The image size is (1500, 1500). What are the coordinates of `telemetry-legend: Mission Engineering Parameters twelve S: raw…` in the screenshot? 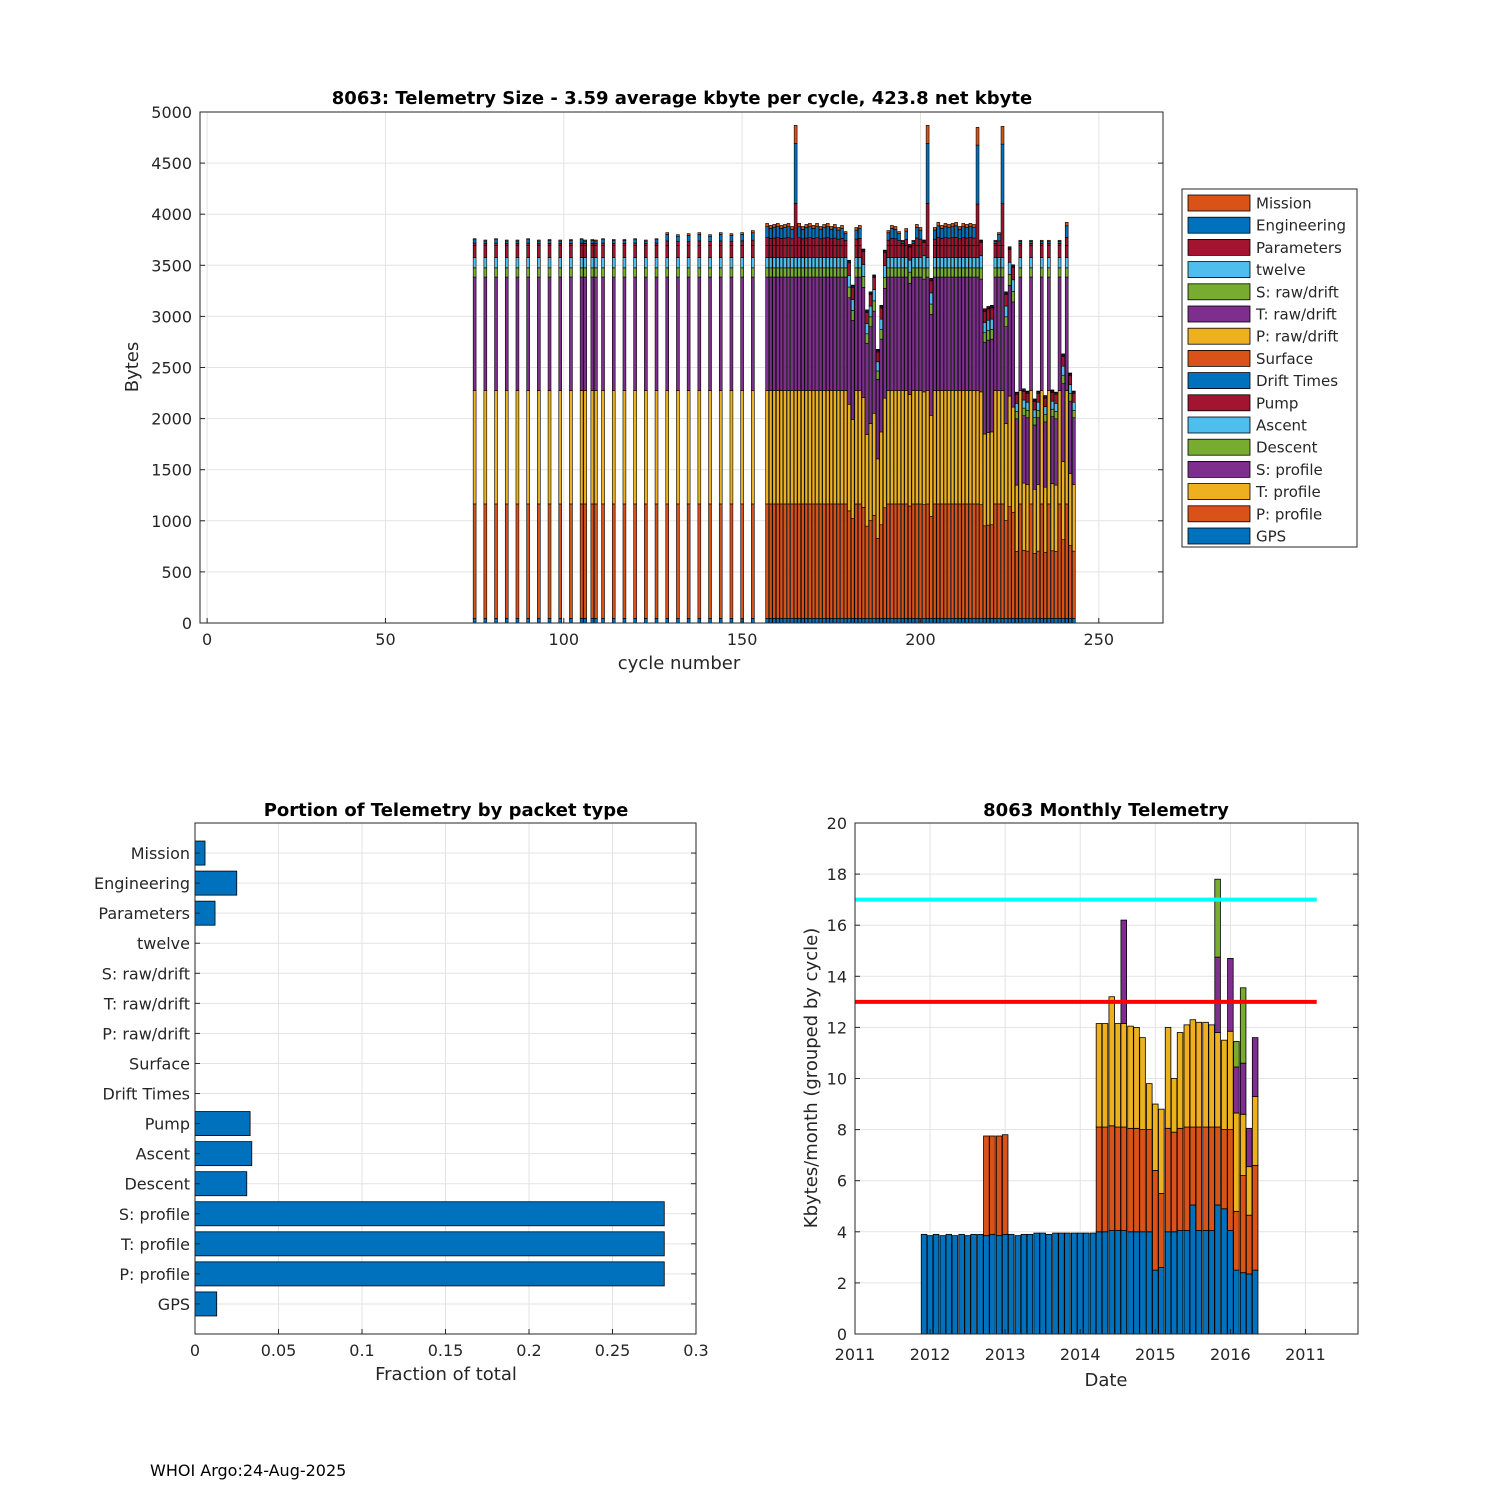 It's located at (1269, 368).